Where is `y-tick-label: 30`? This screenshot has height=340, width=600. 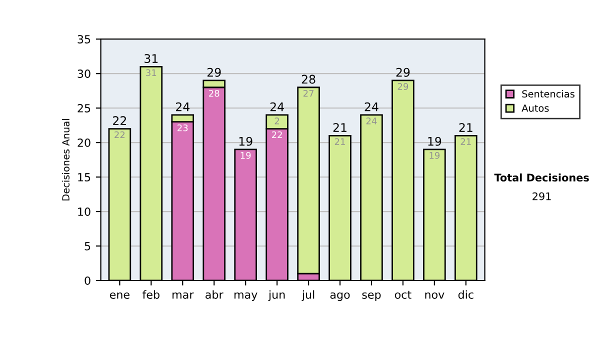
y-tick-label: 30 is located at coordinates (84, 74).